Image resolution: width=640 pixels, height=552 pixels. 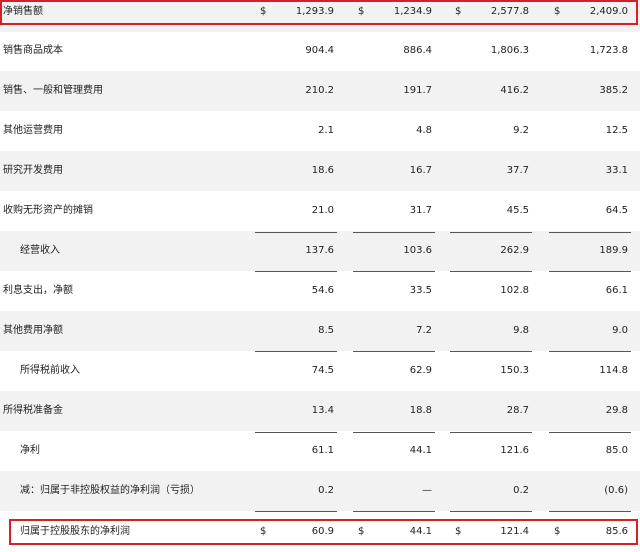 What do you see at coordinates (40, 250) in the screenshot?
I see `row-label: 经营收入` at bounding box center [40, 250].